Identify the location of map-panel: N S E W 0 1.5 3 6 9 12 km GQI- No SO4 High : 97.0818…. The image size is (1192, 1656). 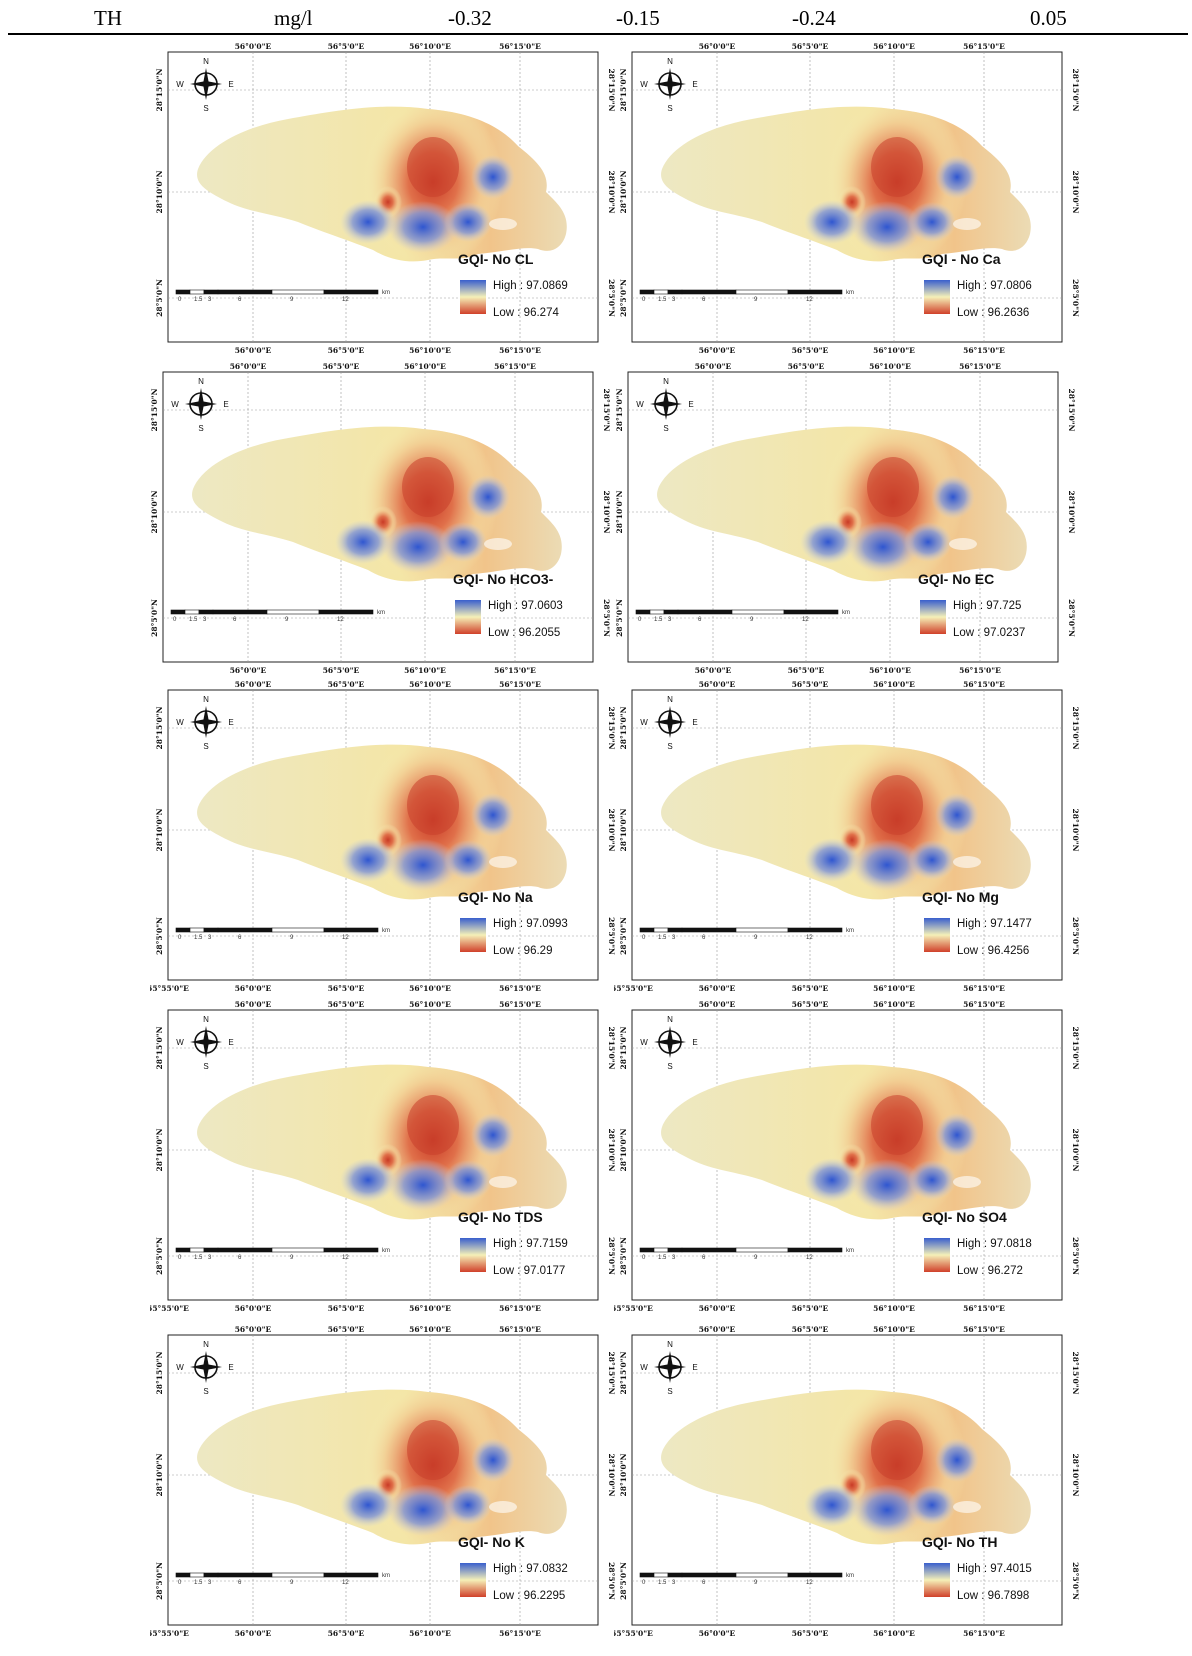
(849, 1160).